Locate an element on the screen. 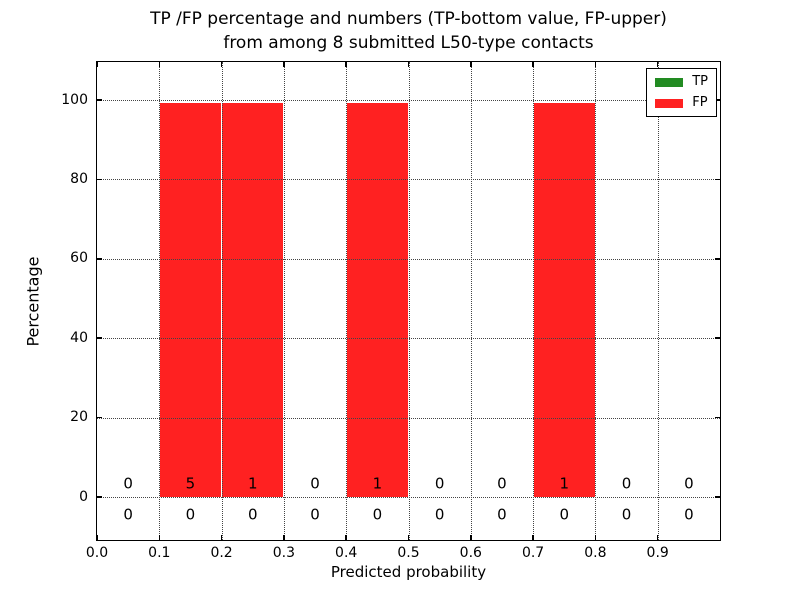 The height and width of the screenshot is (600, 800). x-axis-label: Predicted probability is located at coordinates (408, 572).